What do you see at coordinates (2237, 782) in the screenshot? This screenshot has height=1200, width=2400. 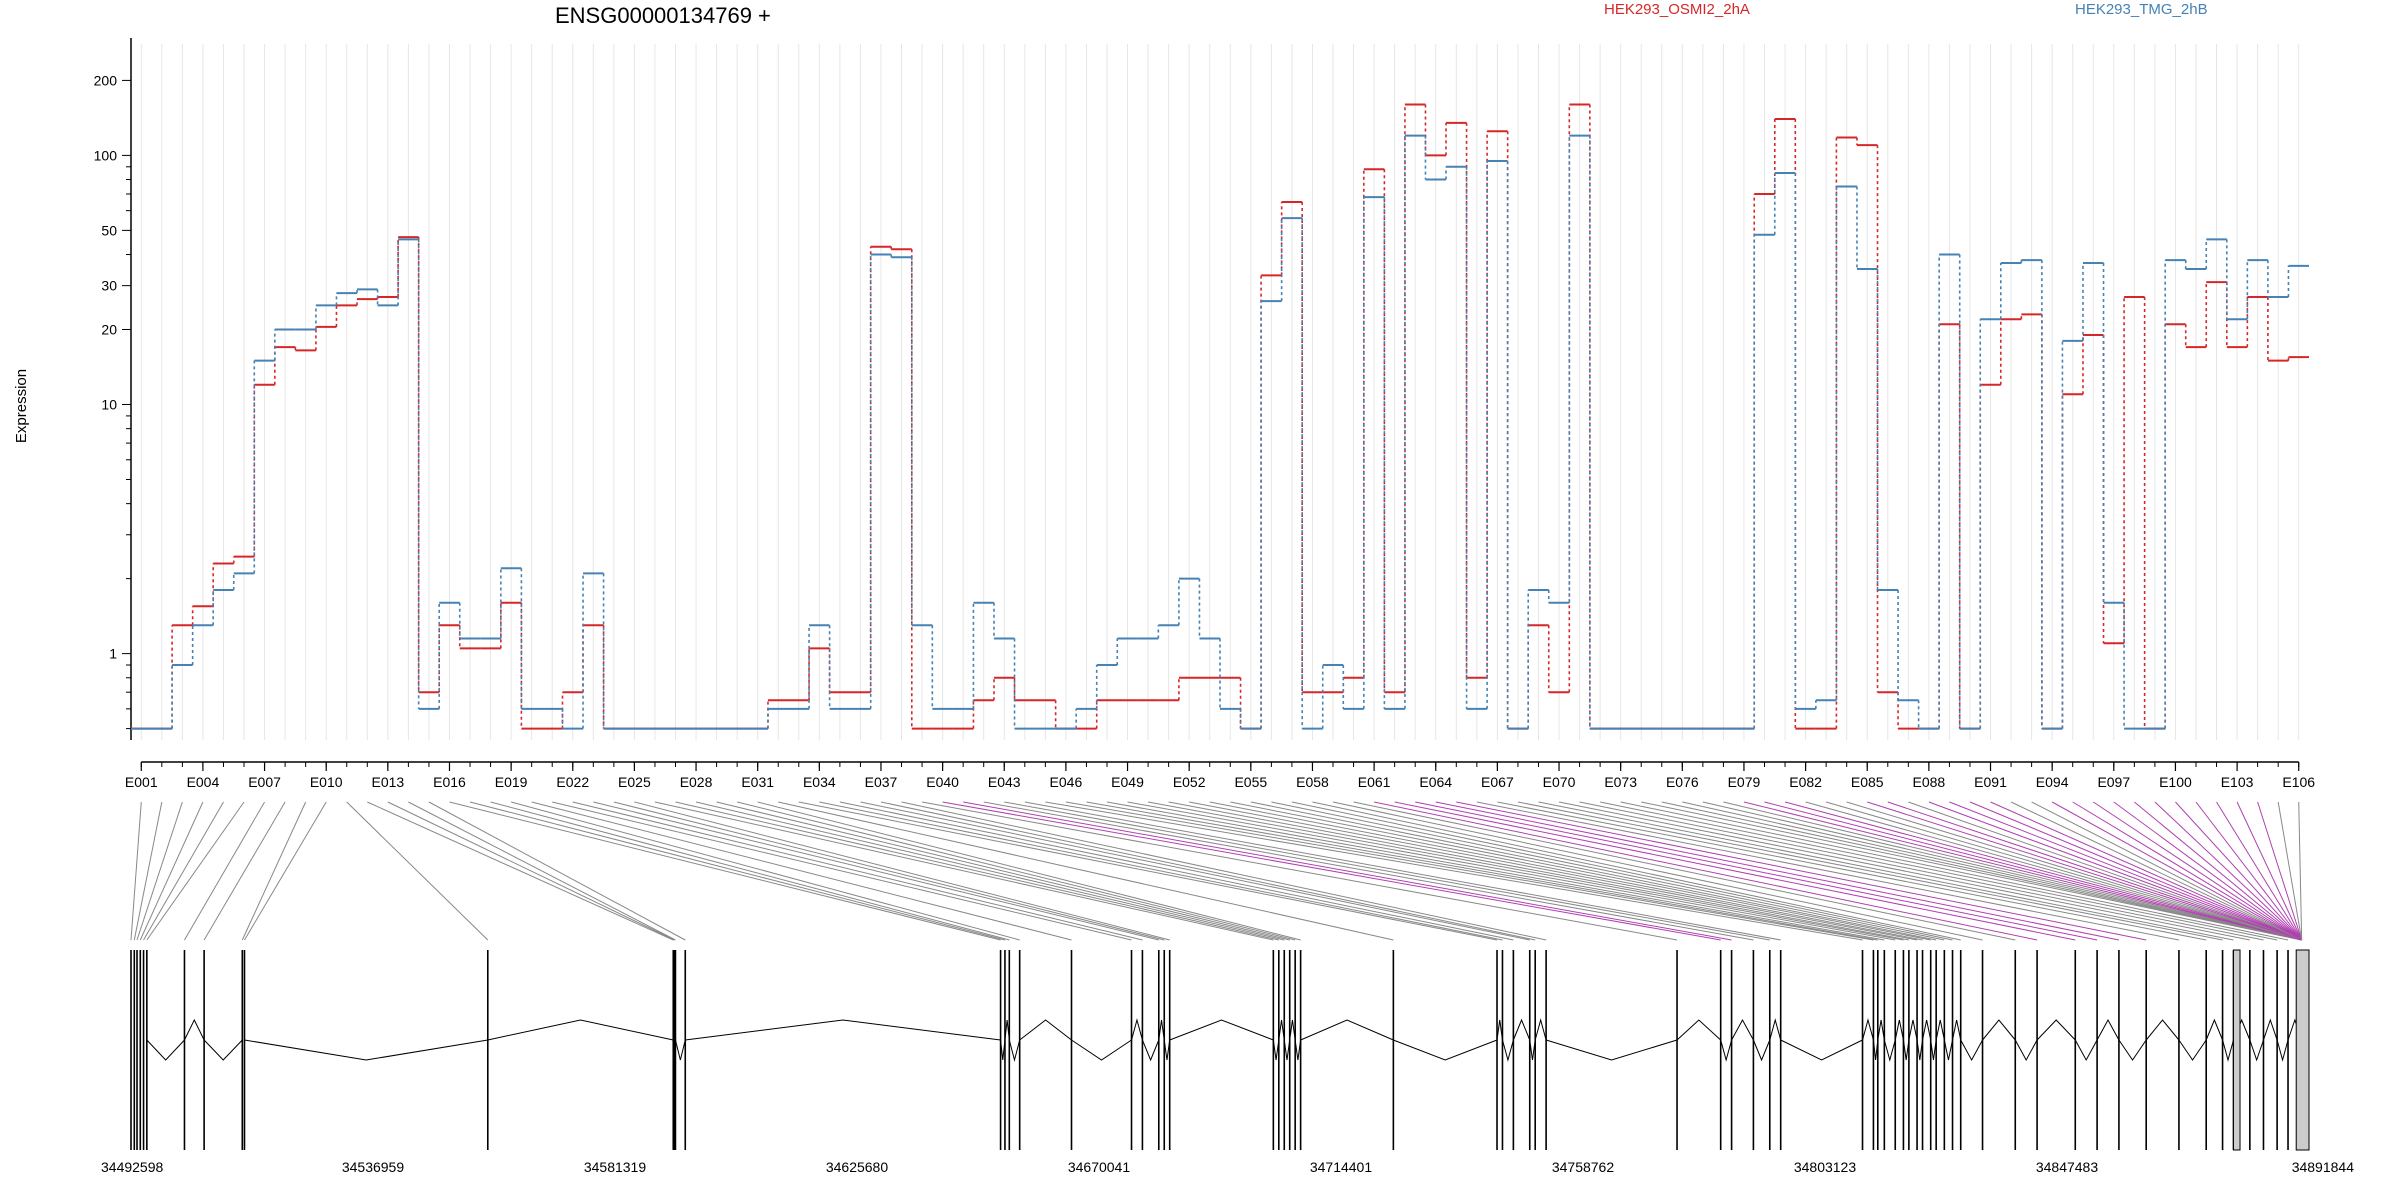 I see `x-tick-label: E103` at bounding box center [2237, 782].